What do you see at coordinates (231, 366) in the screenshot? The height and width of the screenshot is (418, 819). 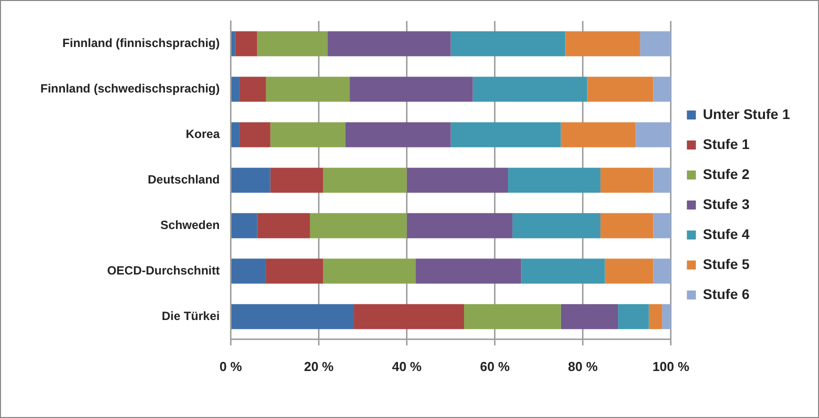 I see `x-tick-label: 0 %` at bounding box center [231, 366].